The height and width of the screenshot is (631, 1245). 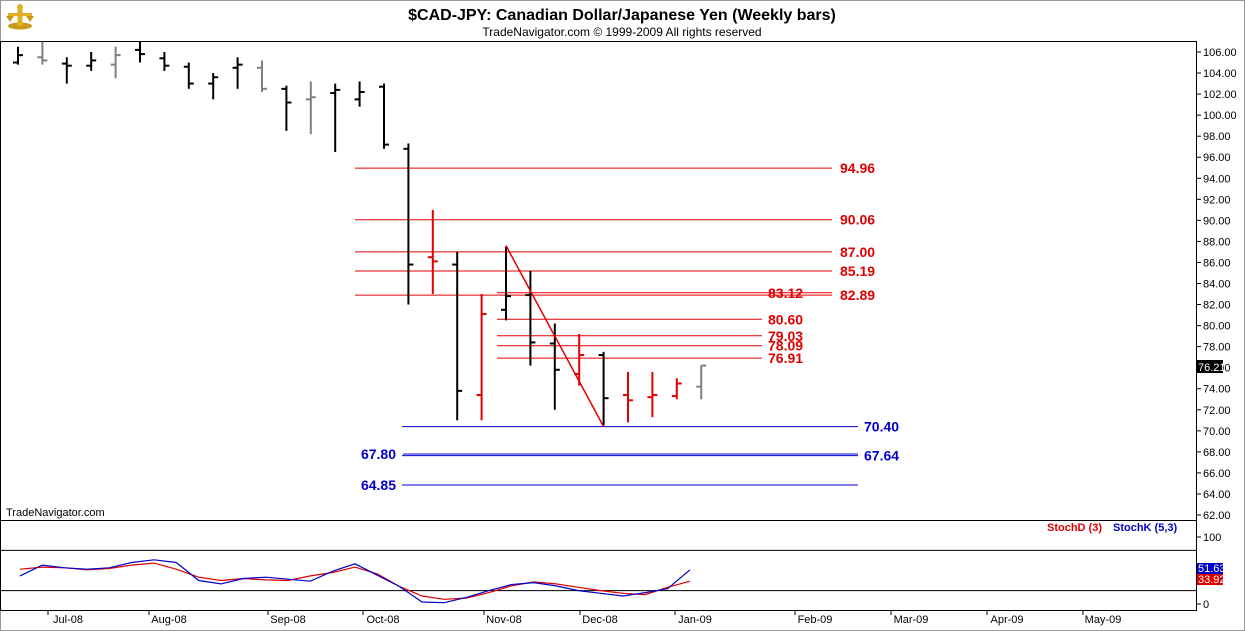 I want to click on x-tick-label: Nov-08, so click(x=503, y=620).